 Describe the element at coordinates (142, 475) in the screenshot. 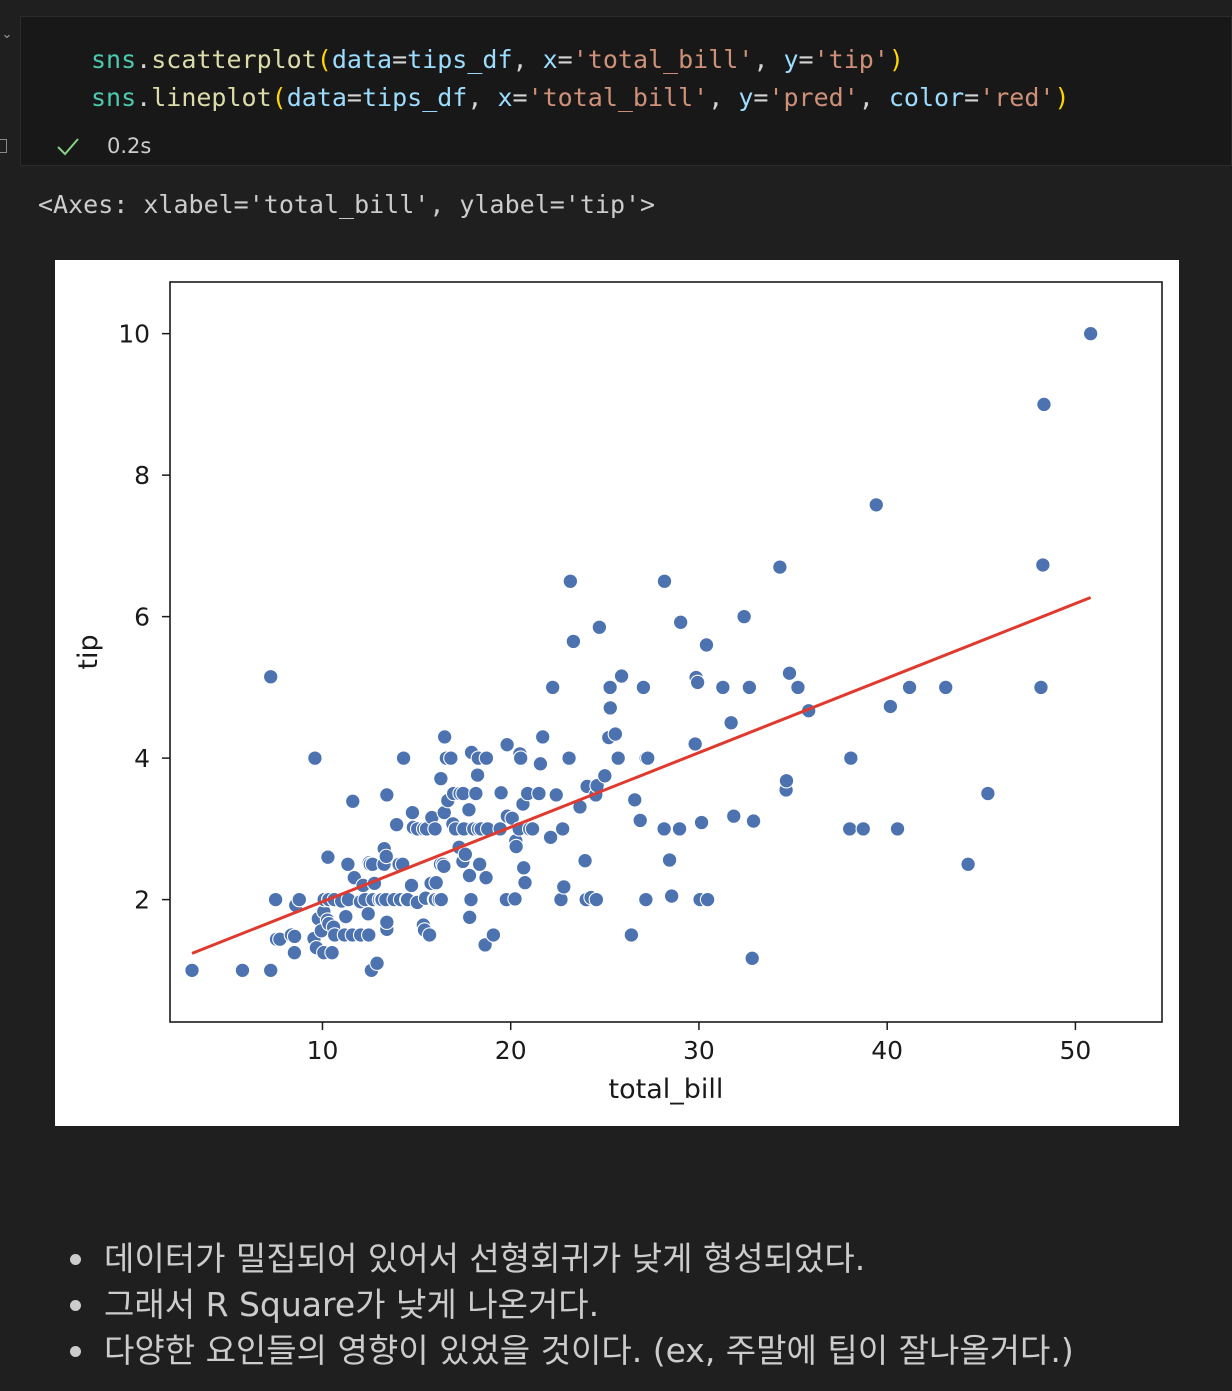

I see `y-tick-label: 8` at that location.